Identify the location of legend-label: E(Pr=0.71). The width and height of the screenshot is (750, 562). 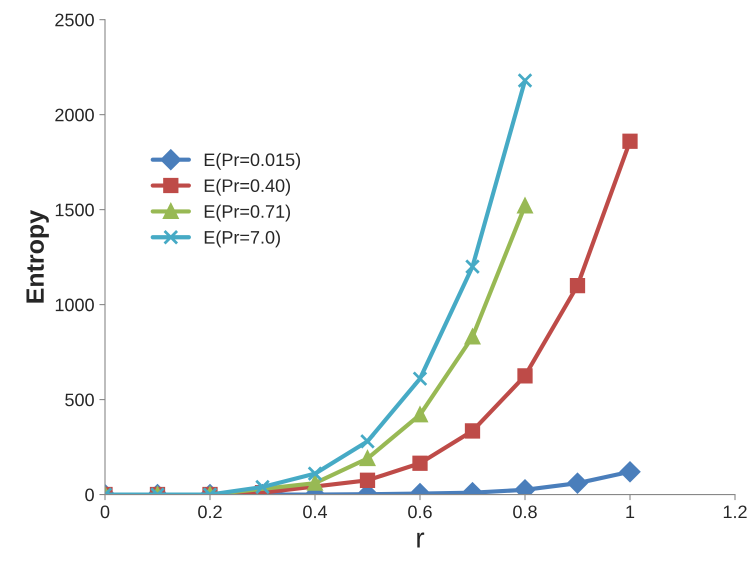
(247, 213).